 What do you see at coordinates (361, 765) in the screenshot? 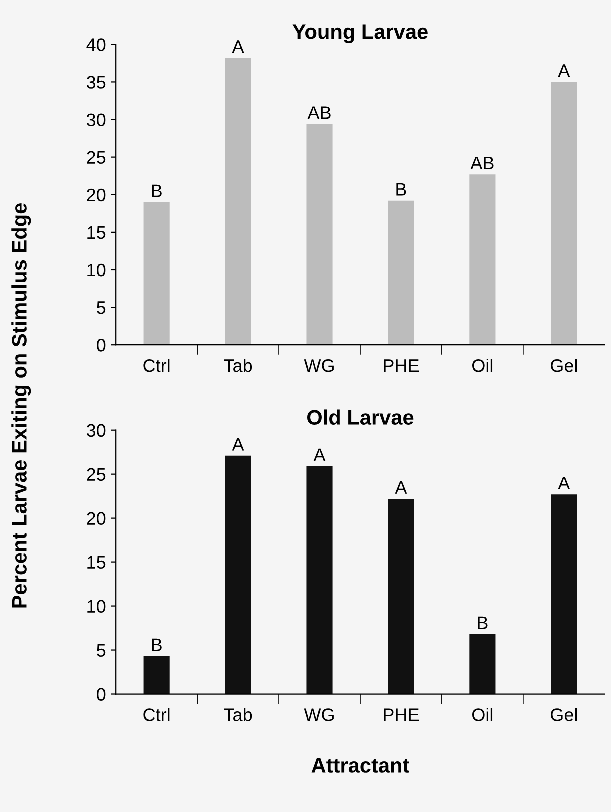
I see `x-axis-title: Attractant` at bounding box center [361, 765].